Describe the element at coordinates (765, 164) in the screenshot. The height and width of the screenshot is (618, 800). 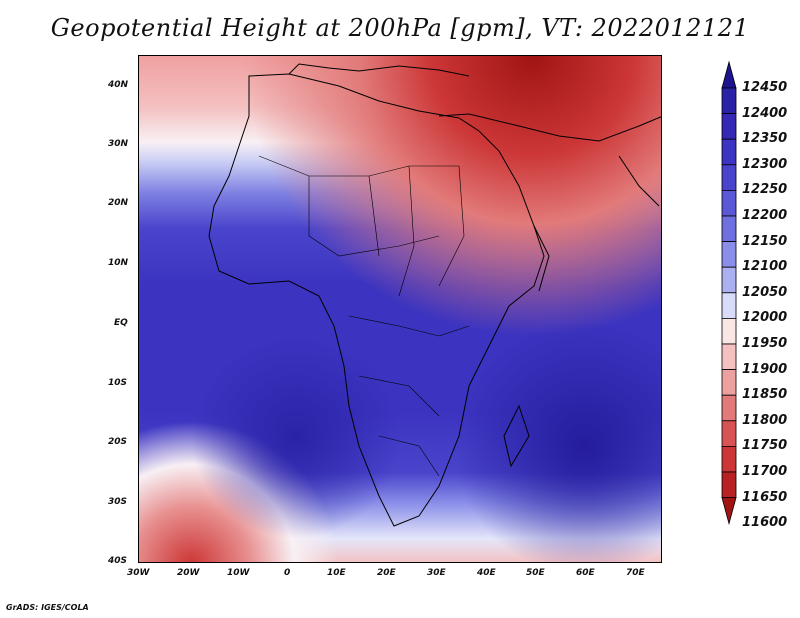
I see `colorbar-label: 12300` at that location.